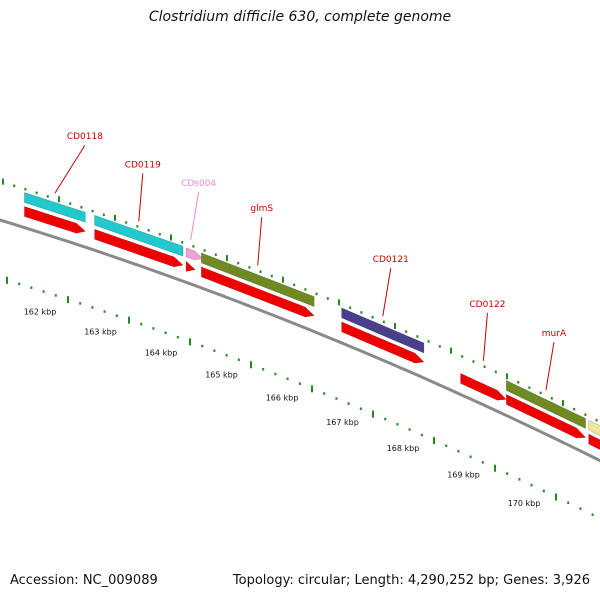 Image resolution: width=600 pixels, height=600 pixels. What do you see at coordinates (40, 311) in the screenshot?
I see `kbp-label: 162 kbp` at bounding box center [40, 311].